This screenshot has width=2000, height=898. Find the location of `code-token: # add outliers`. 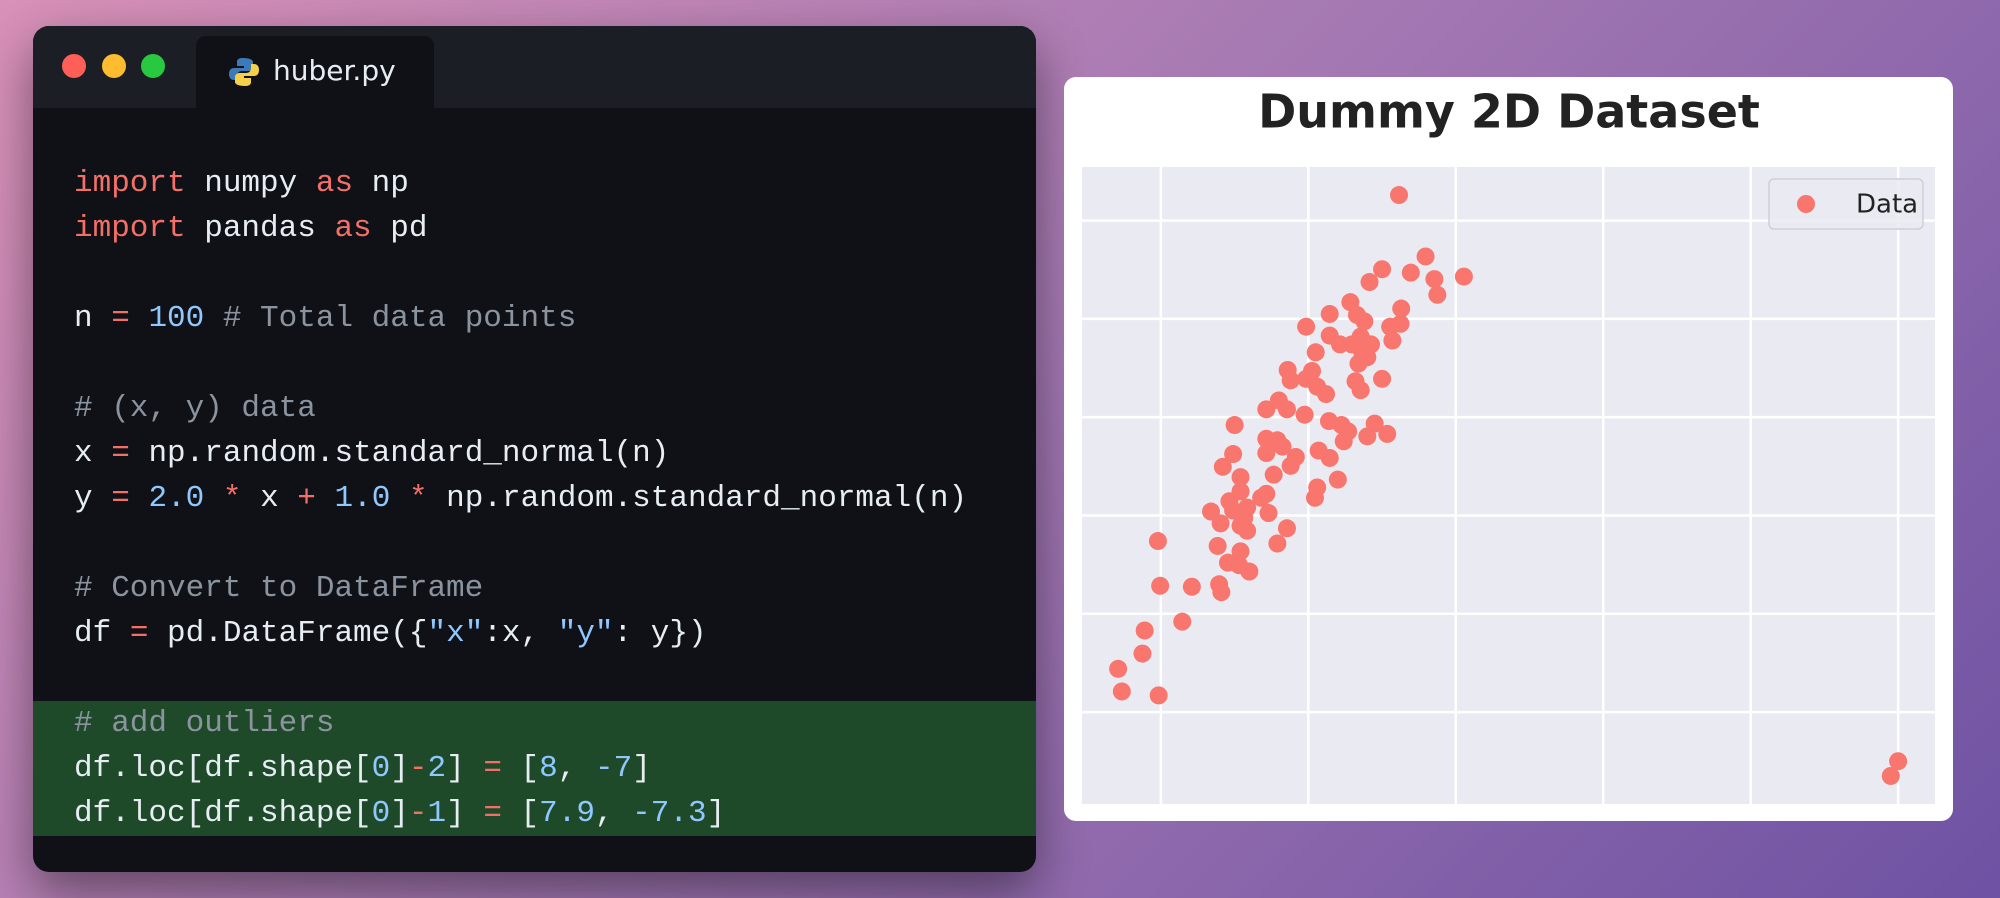

code-token: # add outliers is located at coordinates (204, 723).